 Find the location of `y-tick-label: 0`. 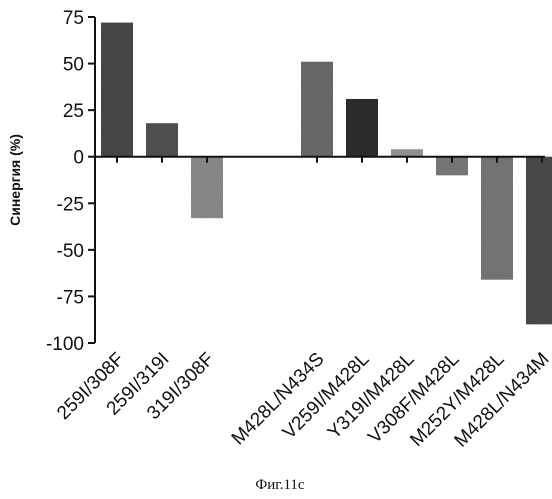

y-tick-label: 0 is located at coordinates (78, 158).